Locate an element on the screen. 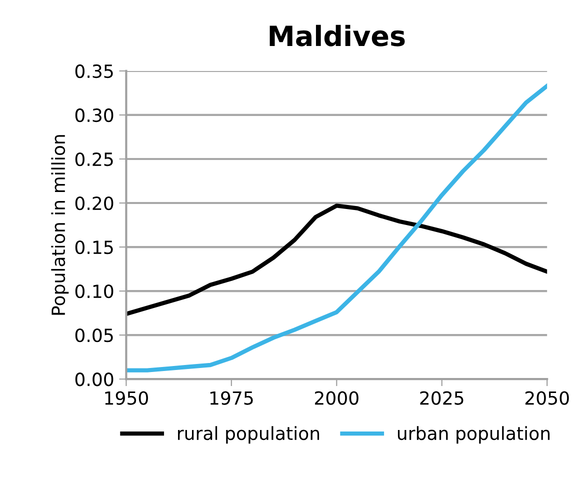  y-tick-label: 0.10 is located at coordinates (94, 291).